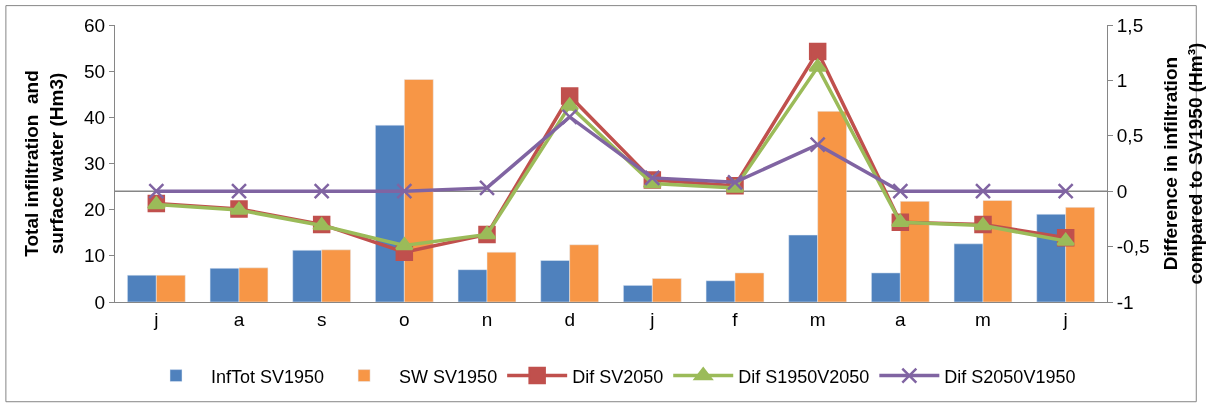 This screenshot has height=407, width=1215. Describe the element at coordinates (1130, 136) in the screenshot. I see `y2-tick-label: 0,5` at that location.